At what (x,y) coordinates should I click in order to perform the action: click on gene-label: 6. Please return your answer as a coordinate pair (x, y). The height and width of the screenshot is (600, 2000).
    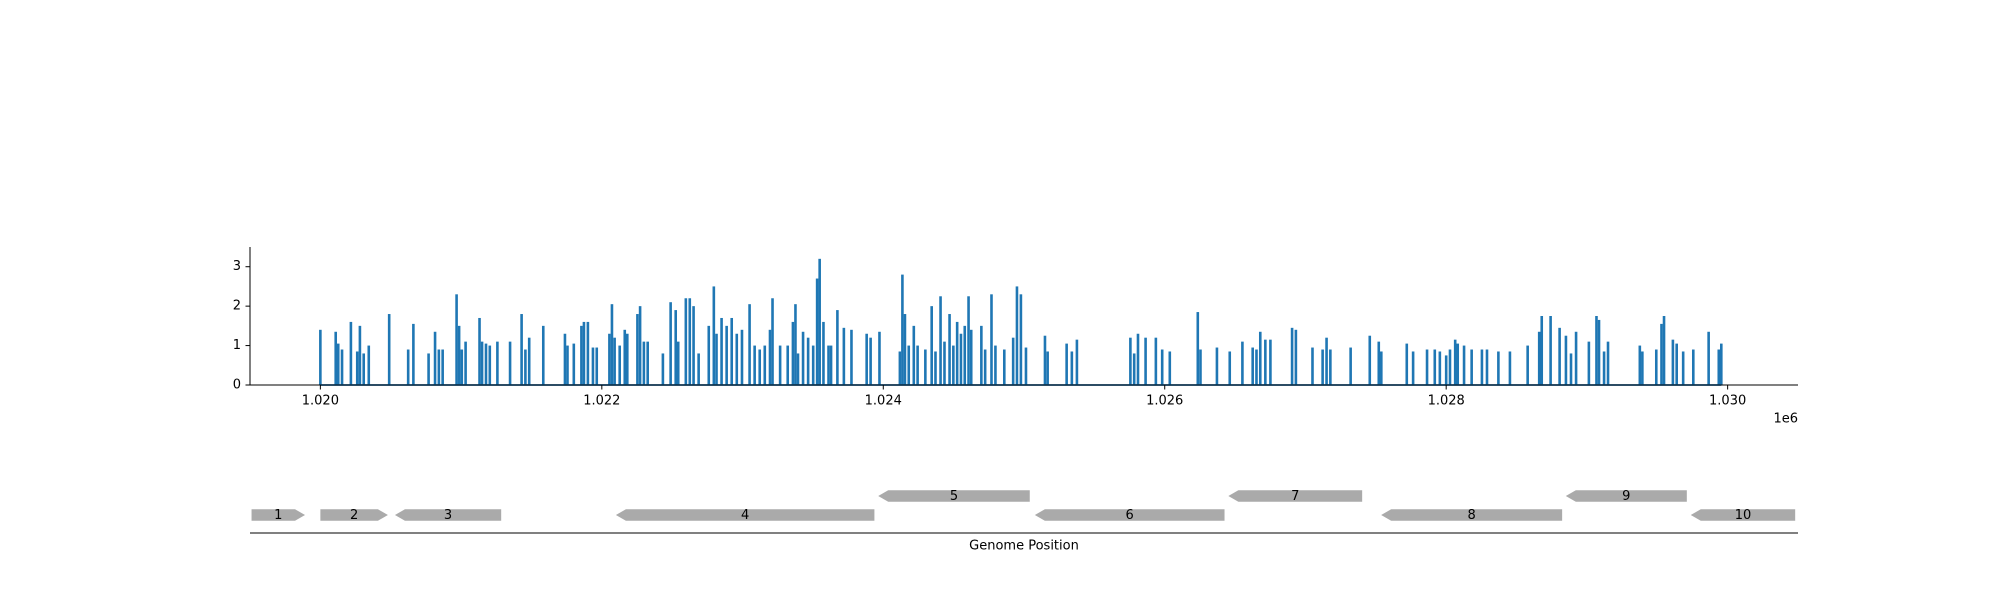
    Looking at the image, I should click on (1130, 515).